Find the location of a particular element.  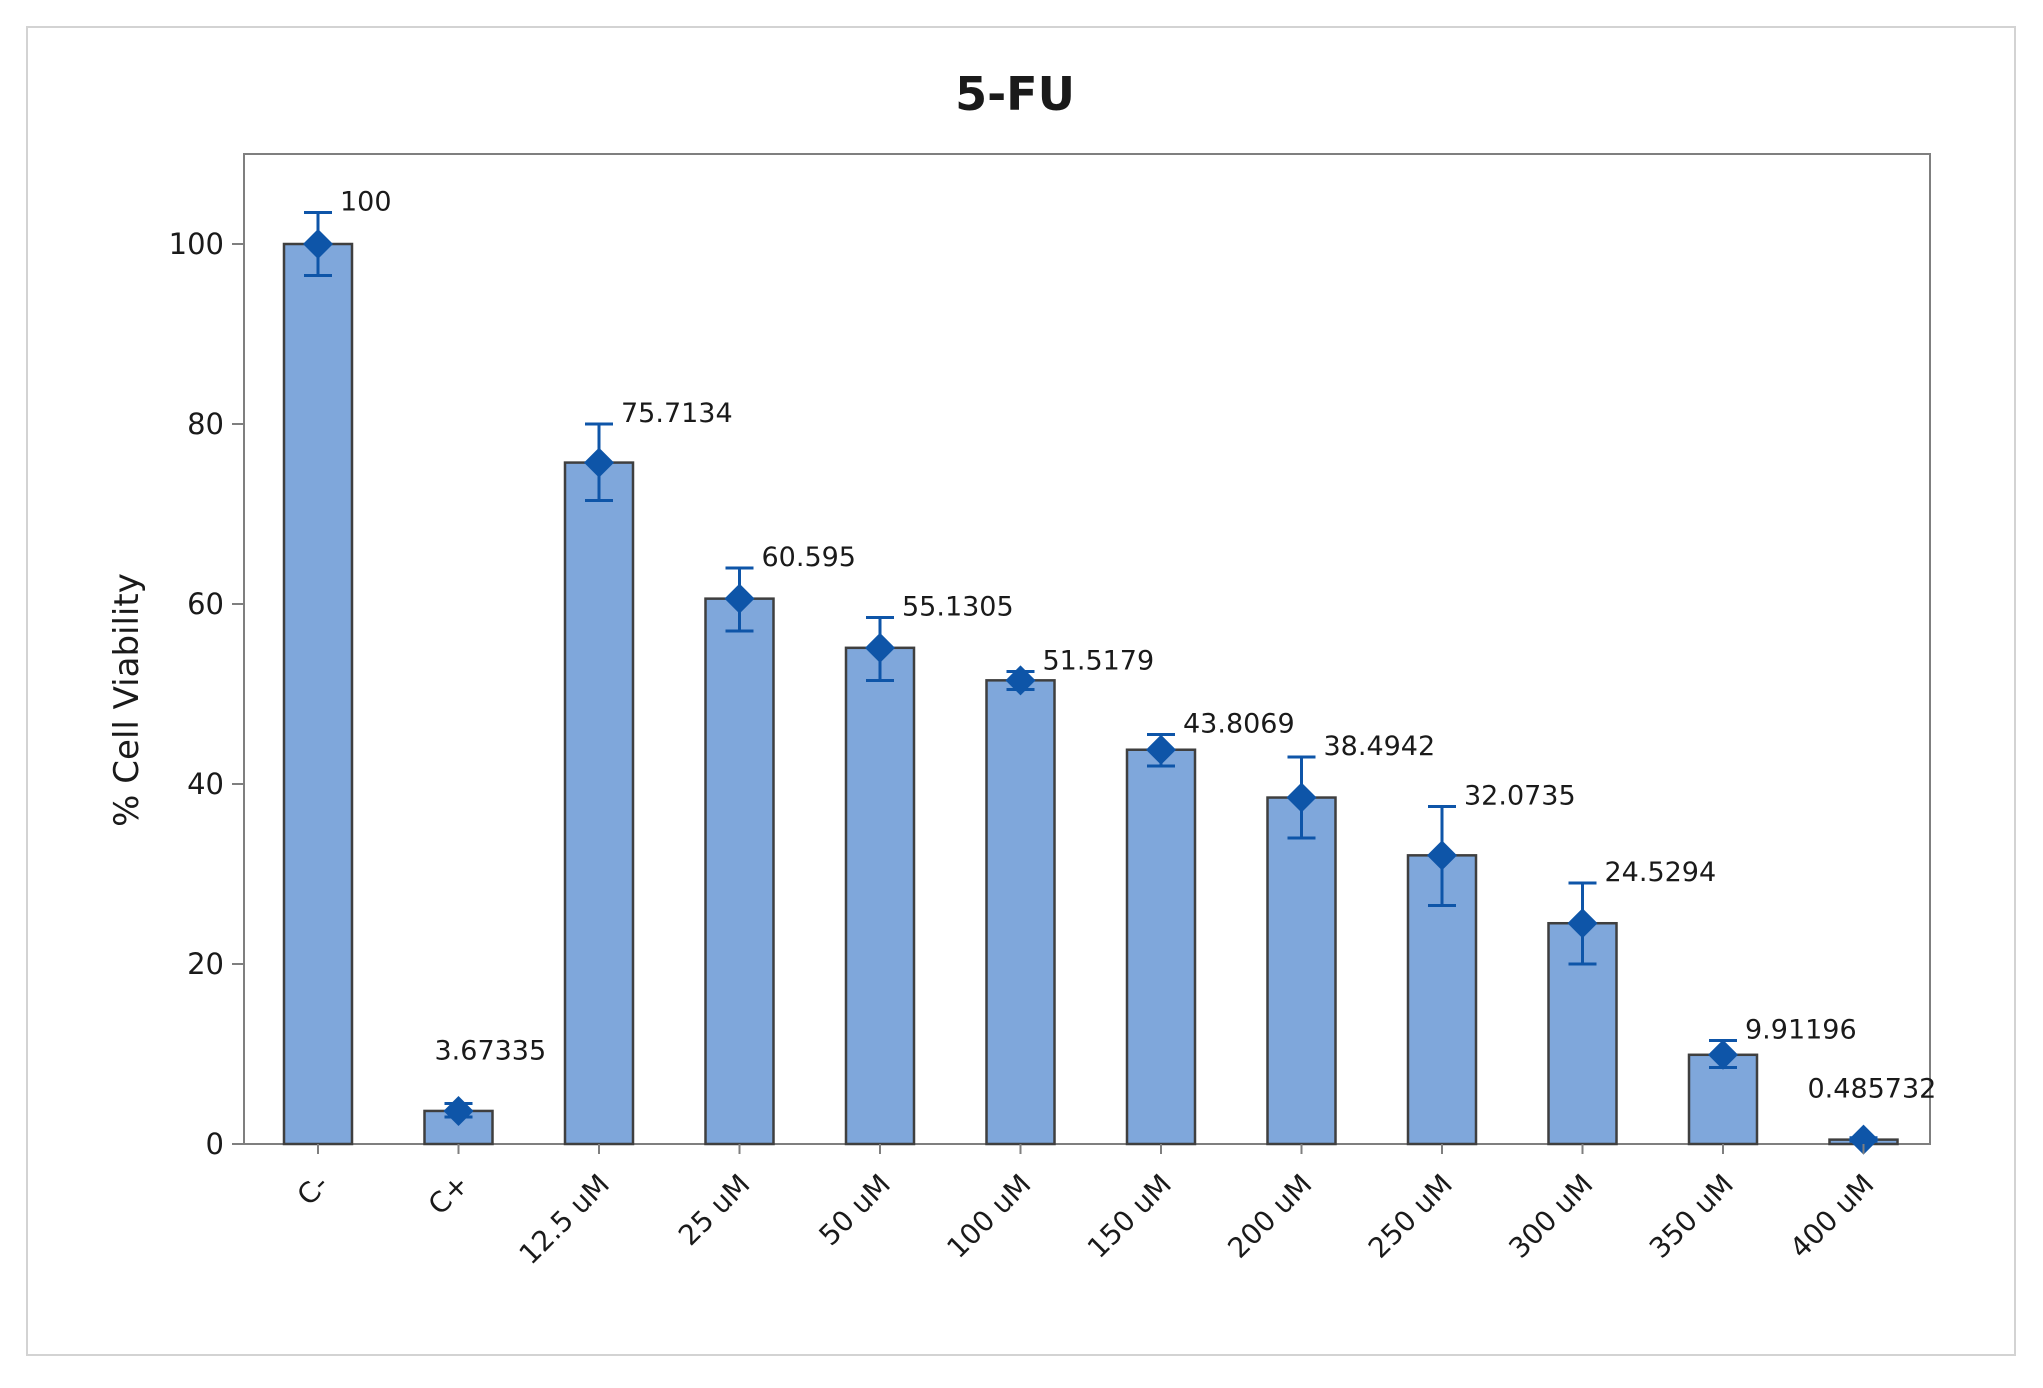

x-tick-label: 400 uM is located at coordinates (1831, 1216).